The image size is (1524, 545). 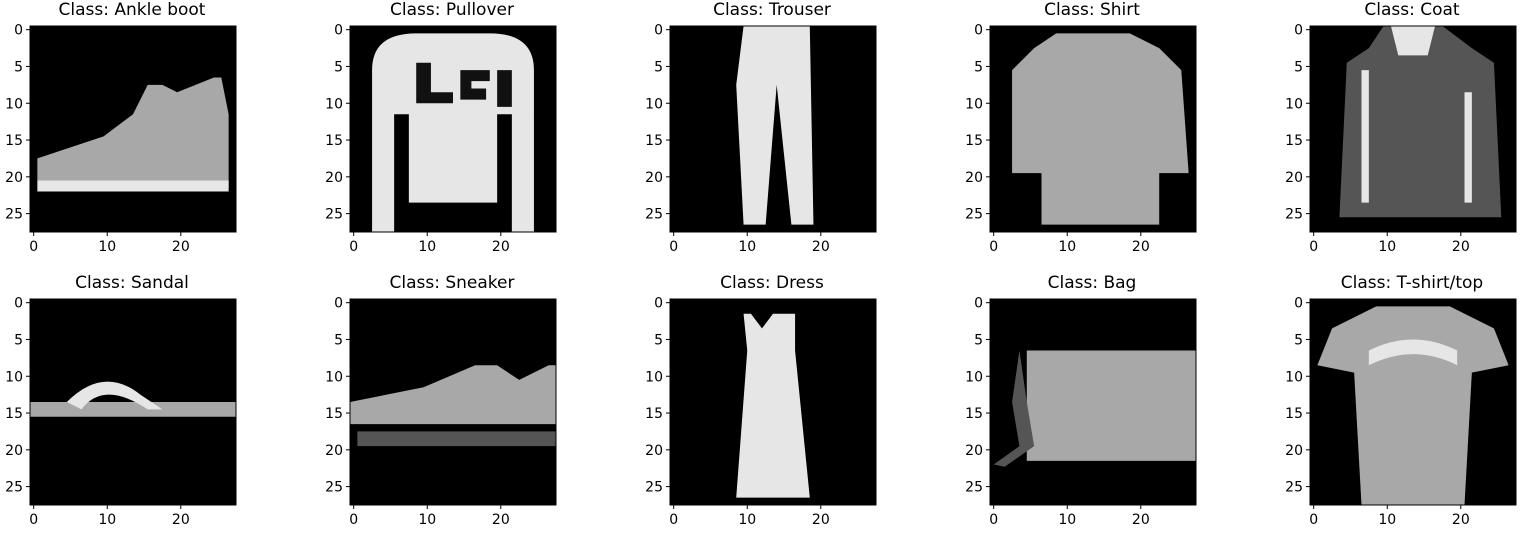 I want to click on ankle-boot-shape, so click(x=133, y=132).